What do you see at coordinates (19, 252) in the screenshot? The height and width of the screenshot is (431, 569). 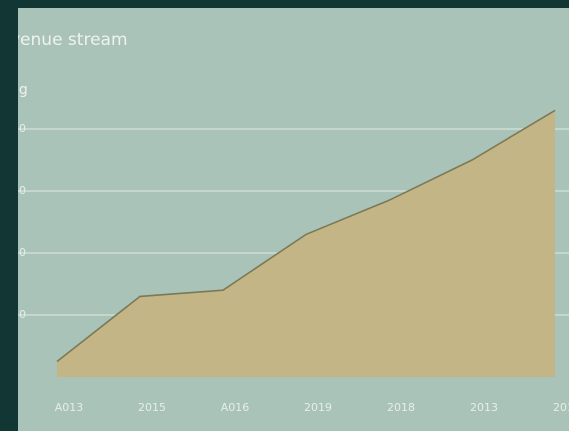 I see `y-tick-label: 40` at bounding box center [19, 252].